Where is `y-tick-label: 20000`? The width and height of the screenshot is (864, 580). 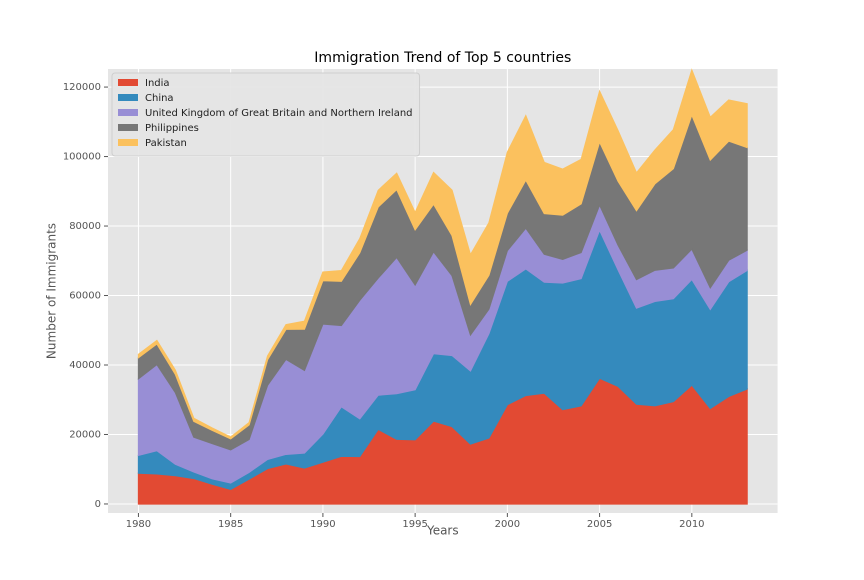
y-tick-label: 20000 is located at coordinates (85, 434).